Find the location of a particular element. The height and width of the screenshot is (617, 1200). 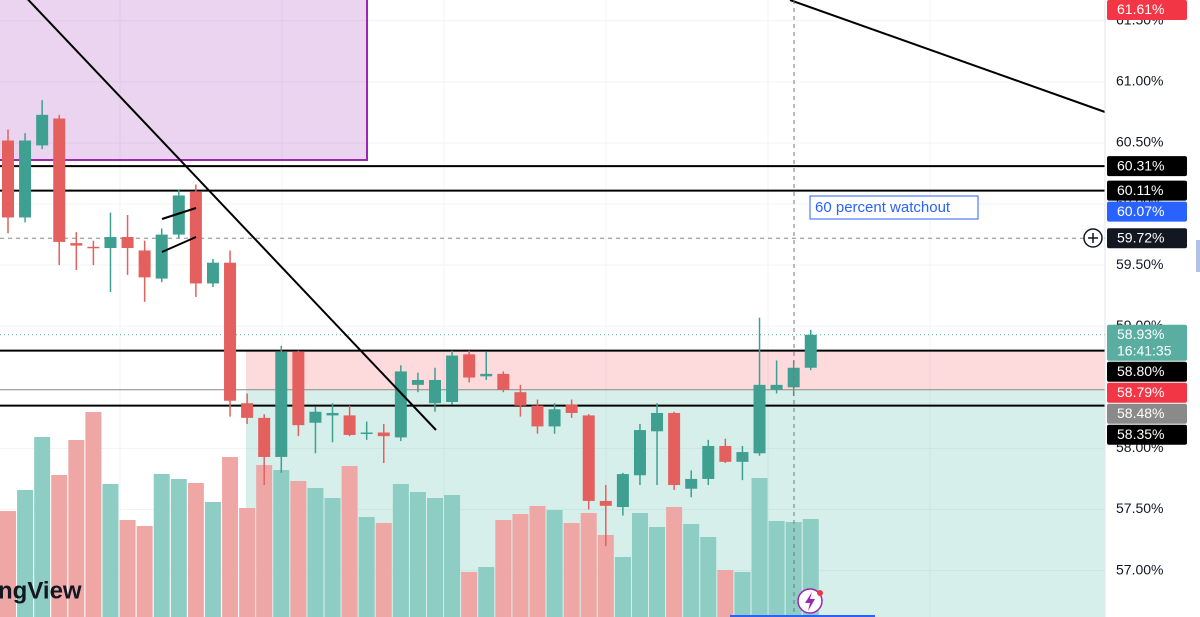

y-tick-label: 60.50% is located at coordinates (1139, 142).